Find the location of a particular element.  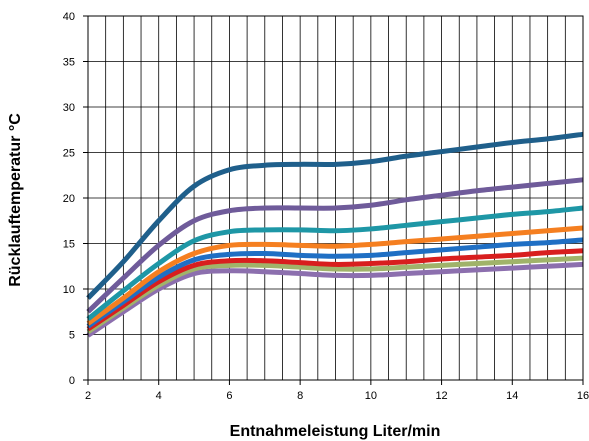

y-tick-label: 15 is located at coordinates (69, 245).